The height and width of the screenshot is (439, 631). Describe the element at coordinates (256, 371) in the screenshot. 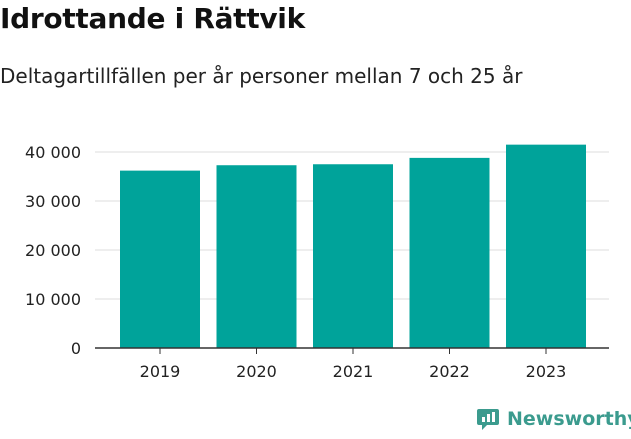

I see `x-tick-label: 2020` at that location.